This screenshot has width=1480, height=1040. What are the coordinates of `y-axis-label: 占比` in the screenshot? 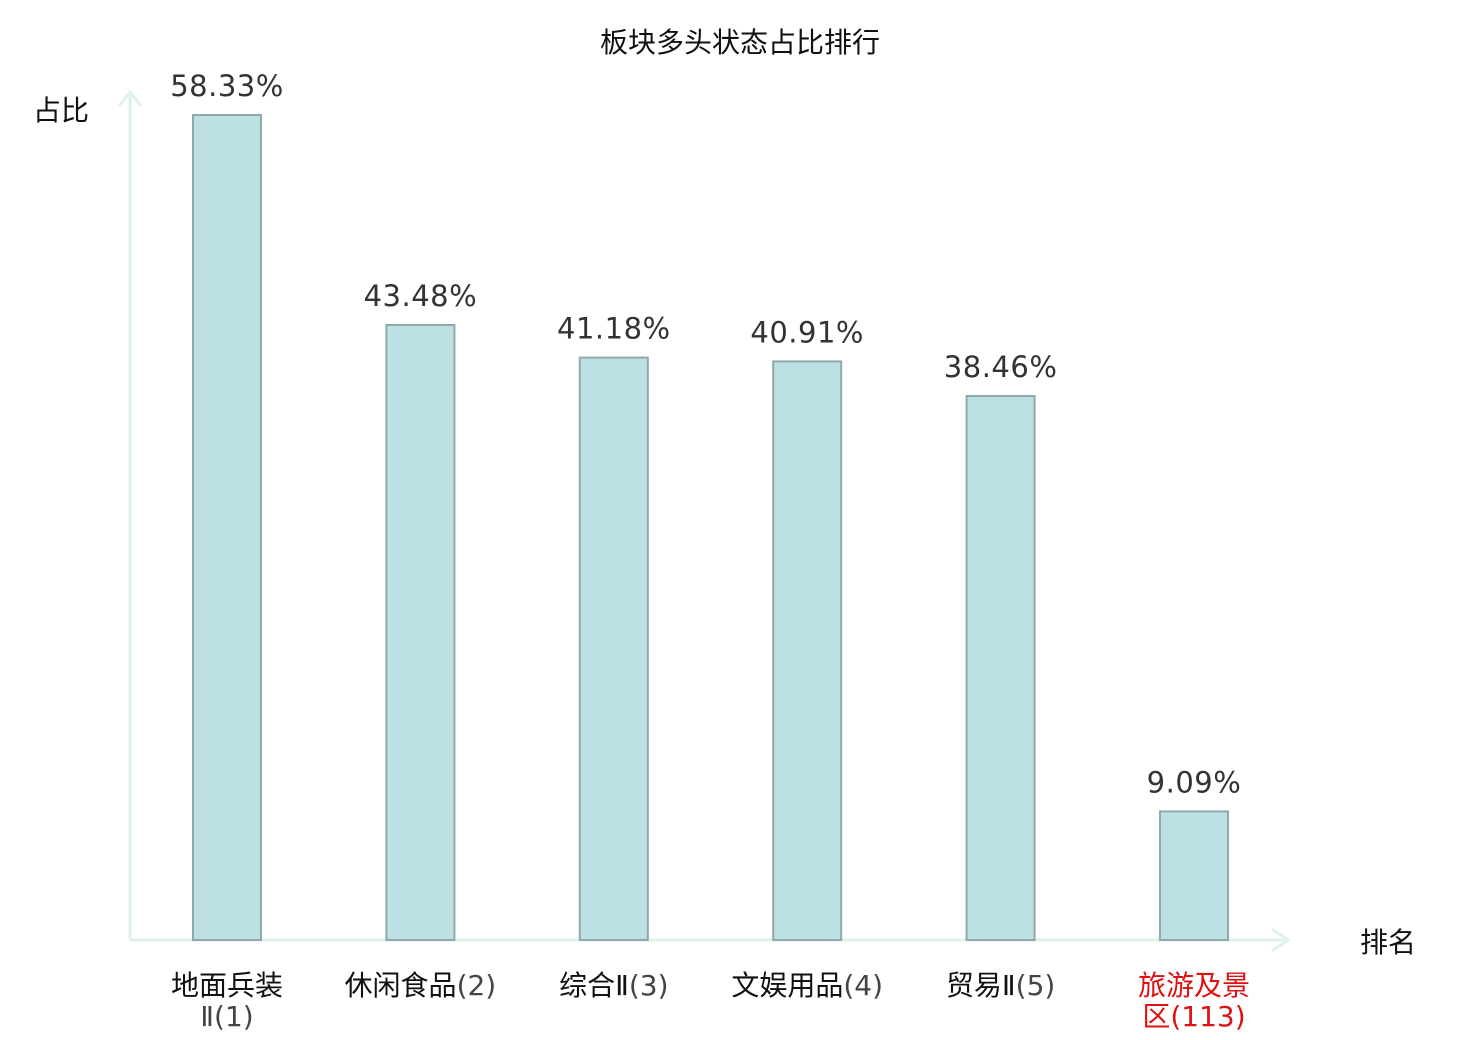 It's located at (61, 110).